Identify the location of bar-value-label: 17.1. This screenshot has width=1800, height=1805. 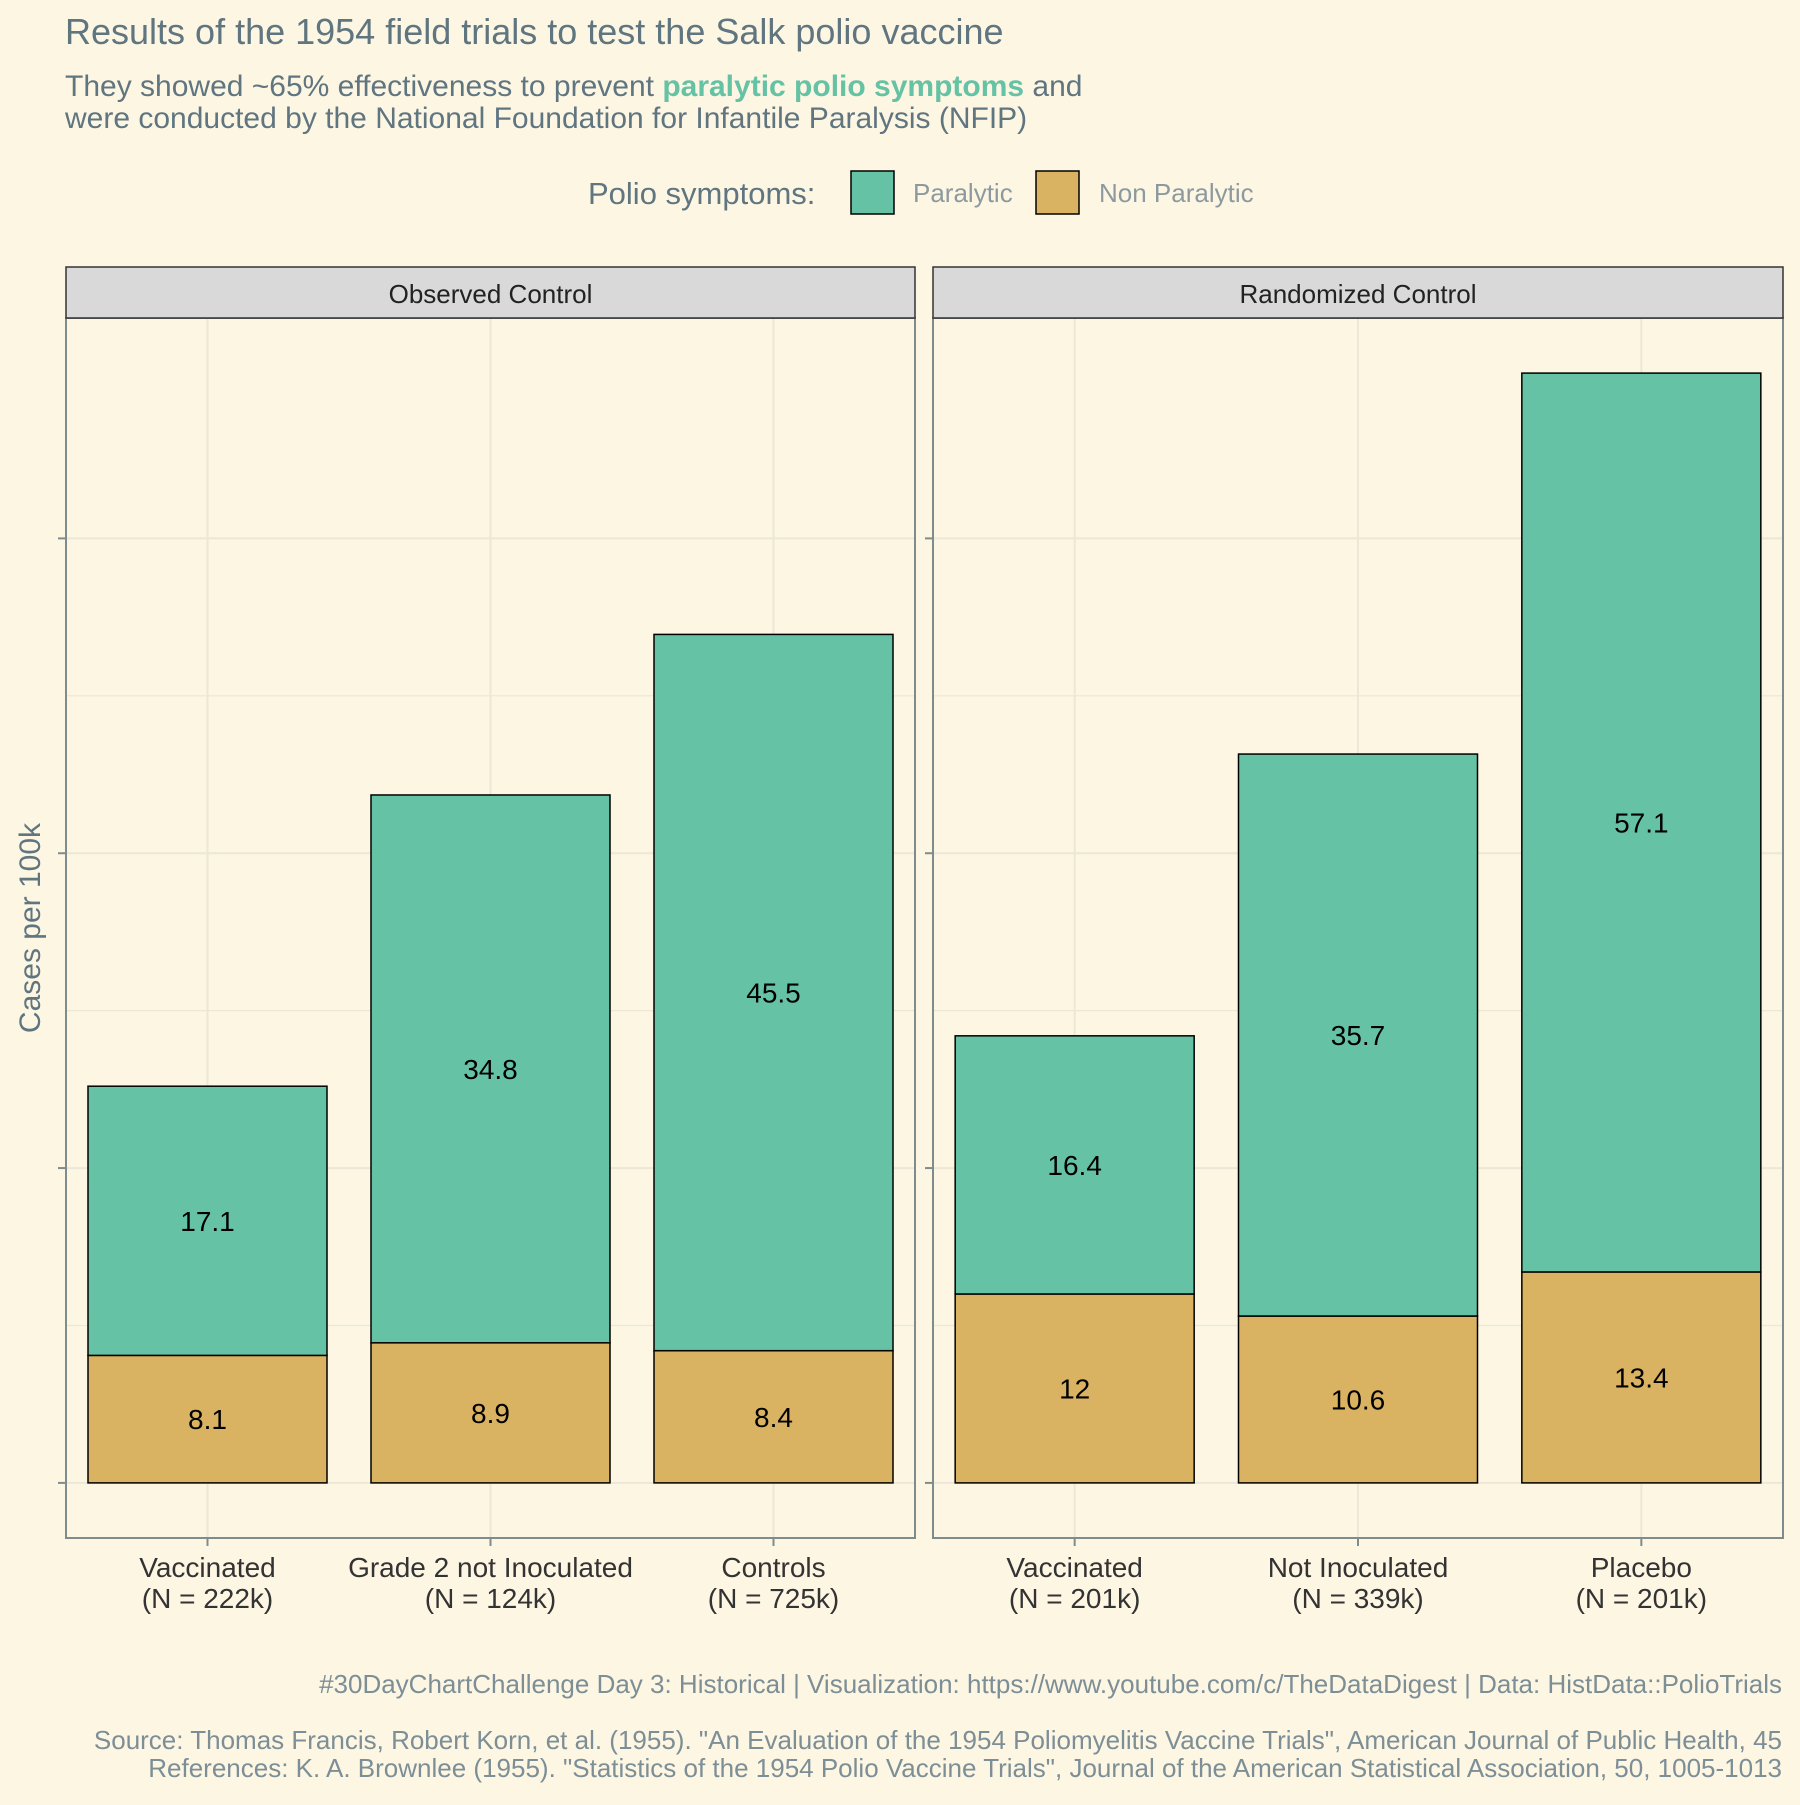
(207, 1221).